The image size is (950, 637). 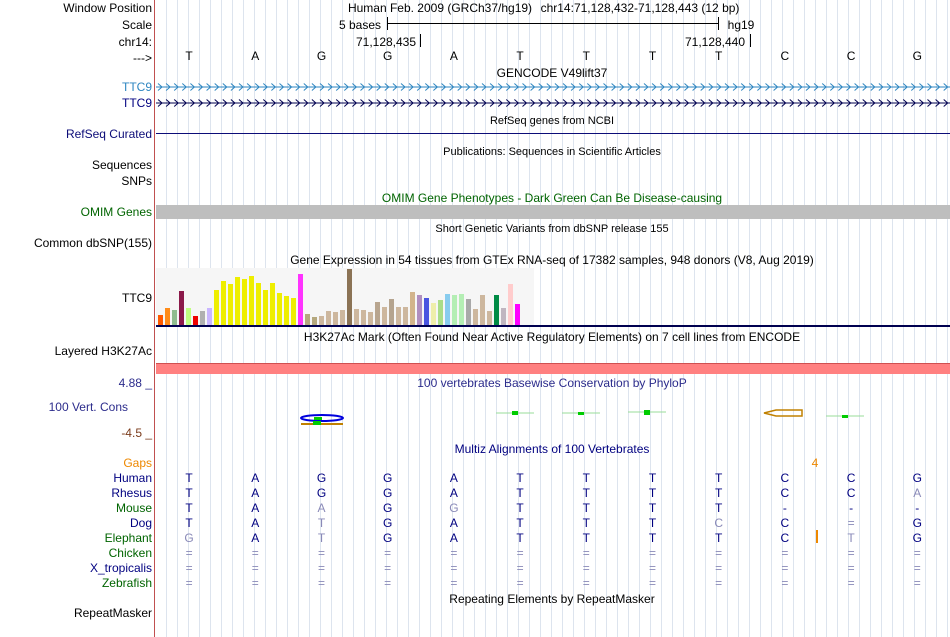 What do you see at coordinates (103, 351) in the screenshot?
I see `track-label-h3k27ac: Layered H3K27Ac` at bounding box center [103, 351].